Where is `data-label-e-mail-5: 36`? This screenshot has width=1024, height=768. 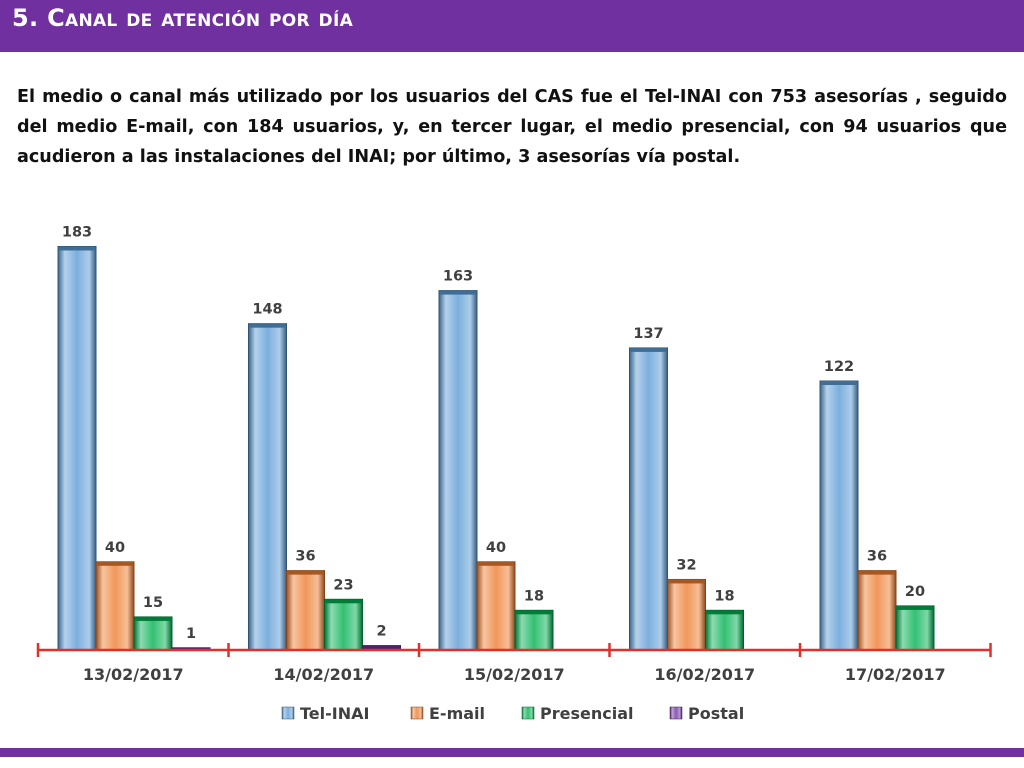 data-label-e-mail-5: 36 is located at coordinates (877, 557).